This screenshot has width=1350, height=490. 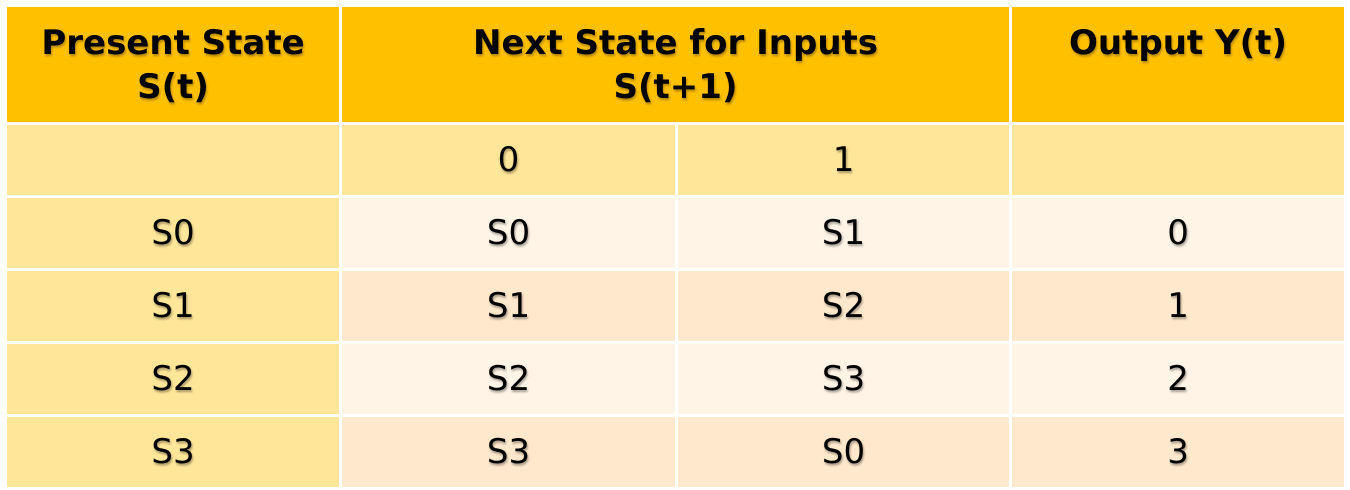 I want to click on input-values-empty-cell, so click(x=173, y=160).